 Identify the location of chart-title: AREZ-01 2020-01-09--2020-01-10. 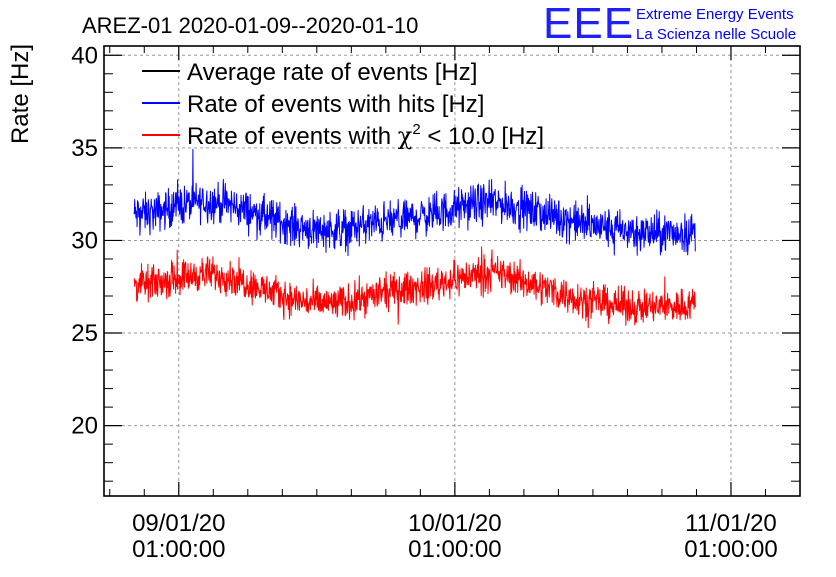
(250, 25).